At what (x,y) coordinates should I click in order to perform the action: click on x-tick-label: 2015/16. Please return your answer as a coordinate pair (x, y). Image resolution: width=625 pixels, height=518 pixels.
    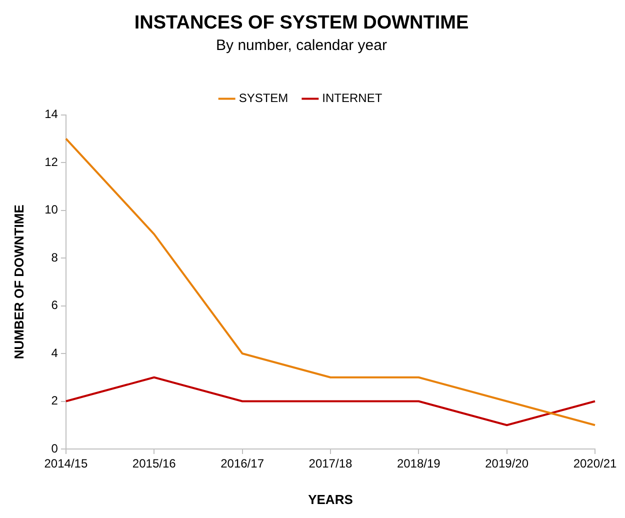
    Looking at the image, I should click on (154, 463).